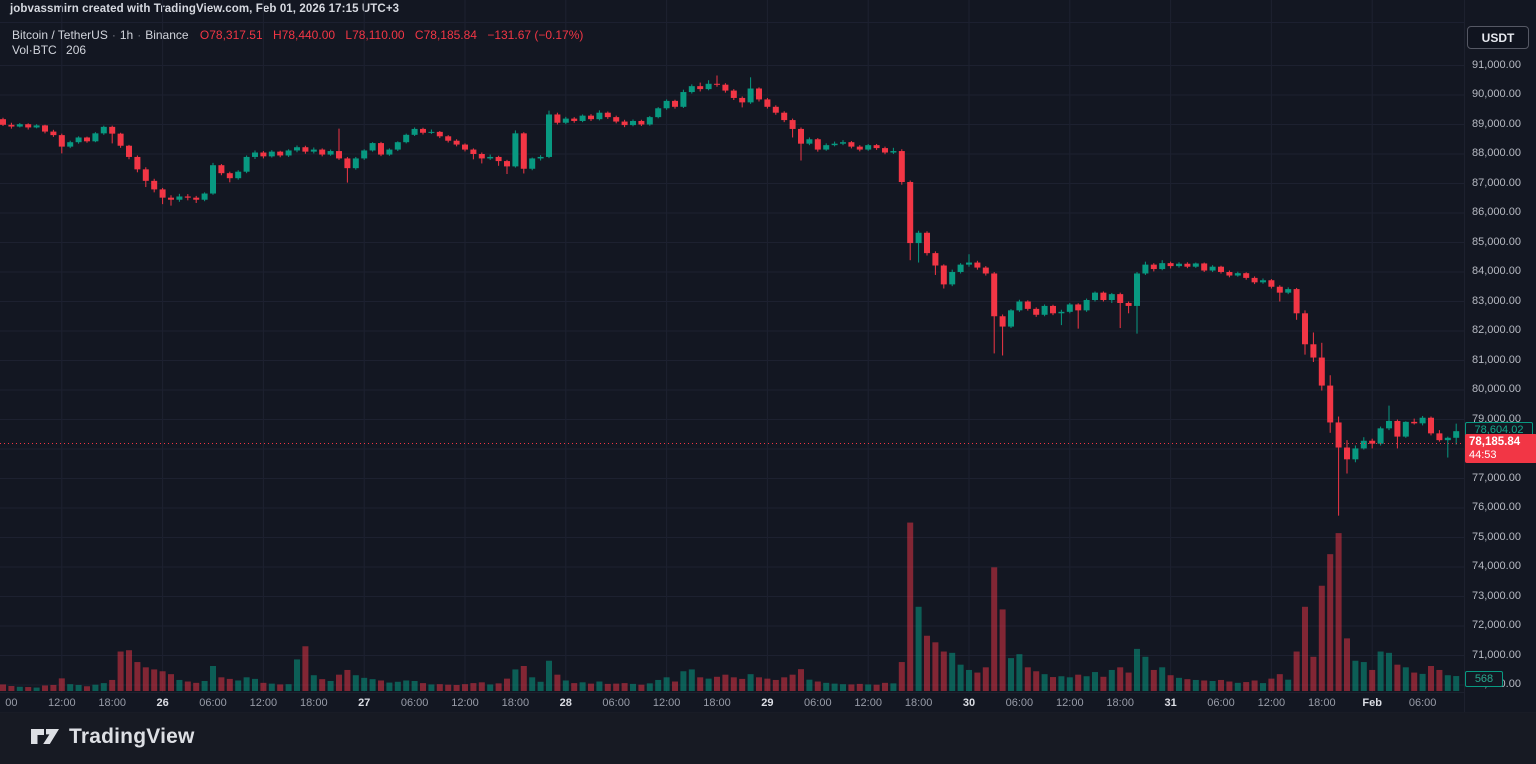 This screenshot has width=1536, height=764. Describe the element at coordinates (1495, 441) in the screenshot. I see `last-price-value: 78,185.84` at that location.